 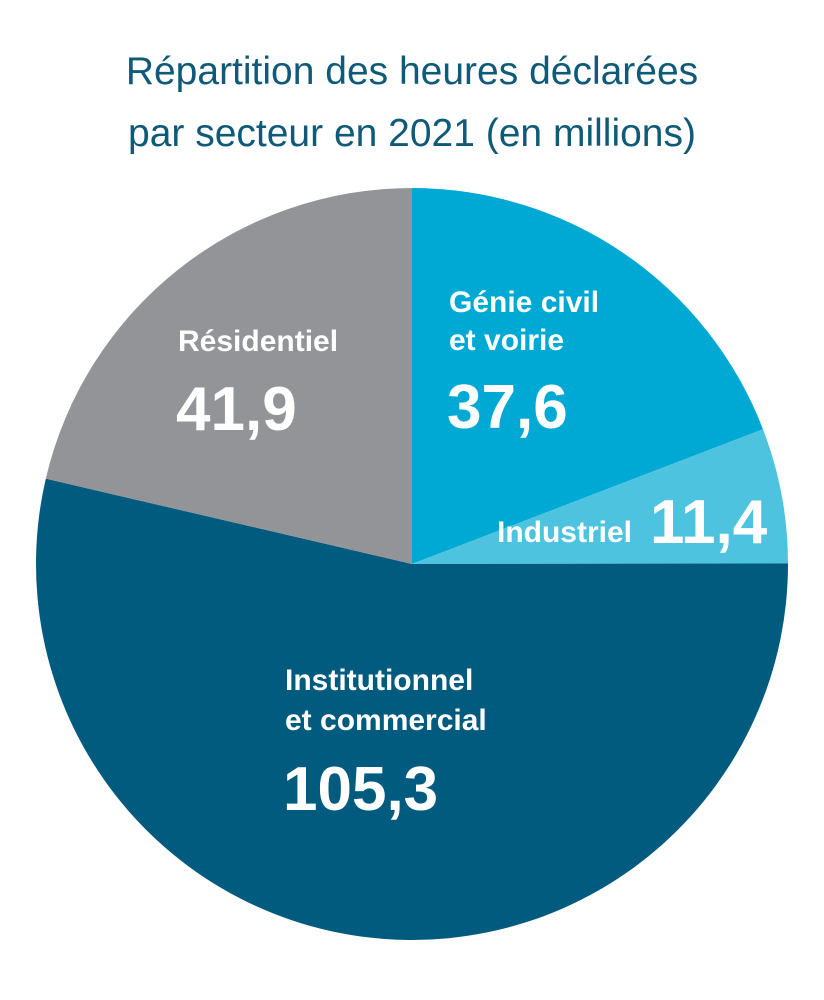 I want to click on slice-label-institutionnel-line-2: et commercial, so click(x=386, y=720).